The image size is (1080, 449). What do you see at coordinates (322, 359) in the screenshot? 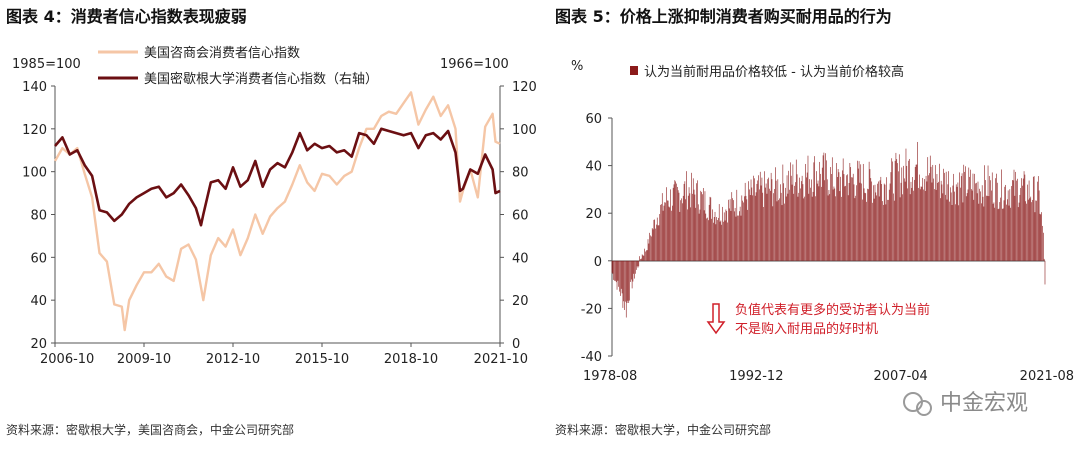
I see `chart-4-x-tick-label: 2015-10` at bounding box center [322, 359].